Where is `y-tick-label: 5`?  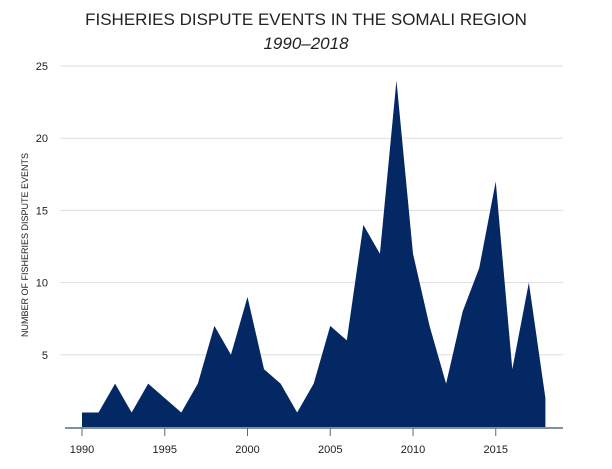
y-tick-label: 5 is located at coordinates (45, 356).